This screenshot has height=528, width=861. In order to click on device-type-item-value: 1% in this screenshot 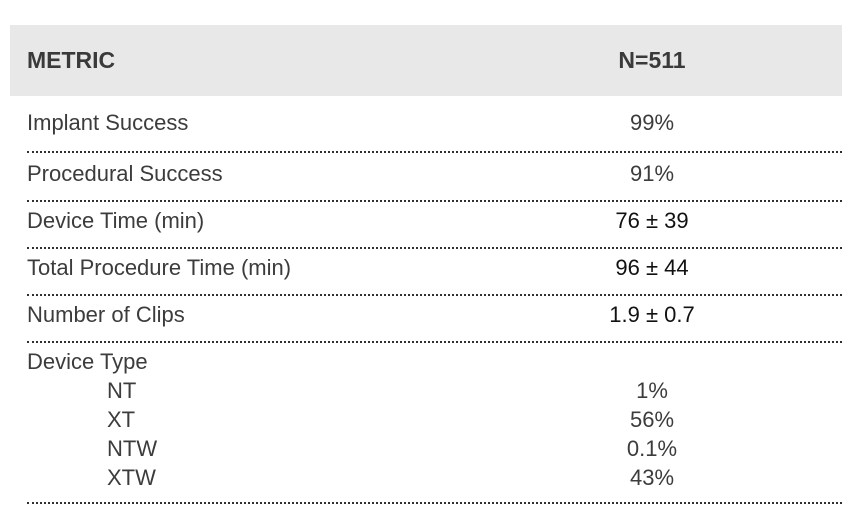, I will do `click(652, 390)`.